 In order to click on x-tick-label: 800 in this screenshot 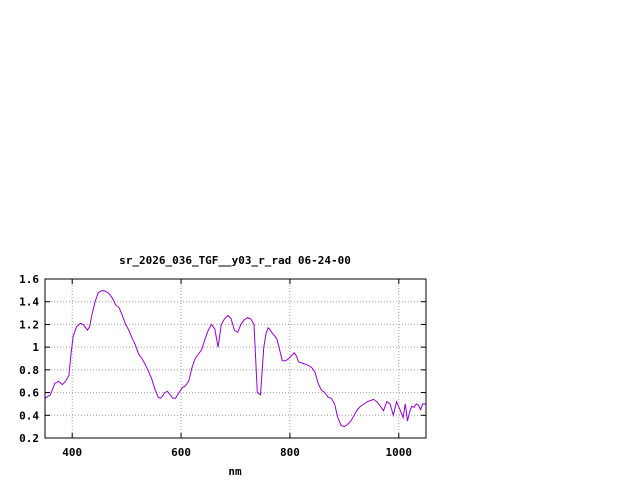, I will do `click(290, 452)`.